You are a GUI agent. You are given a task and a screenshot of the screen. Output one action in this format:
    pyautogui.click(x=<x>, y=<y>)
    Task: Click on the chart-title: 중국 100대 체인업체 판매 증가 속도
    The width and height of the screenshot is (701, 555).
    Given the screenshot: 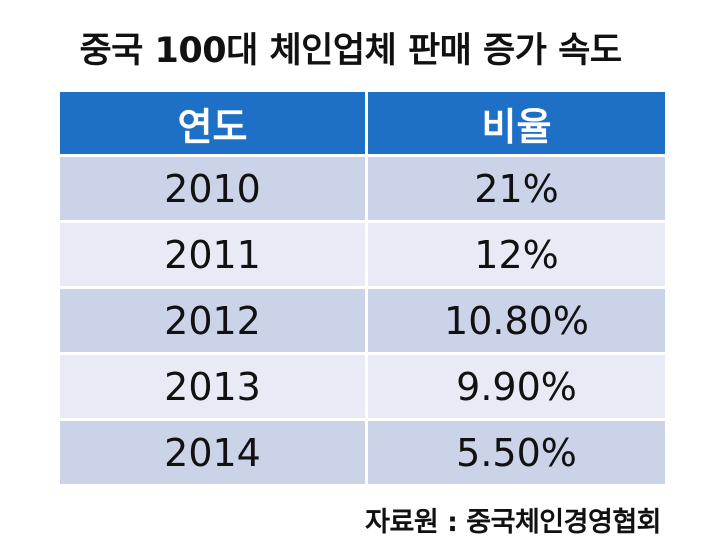 What is the action you would take?
    pyautogui.click(x=350, y=51)
    